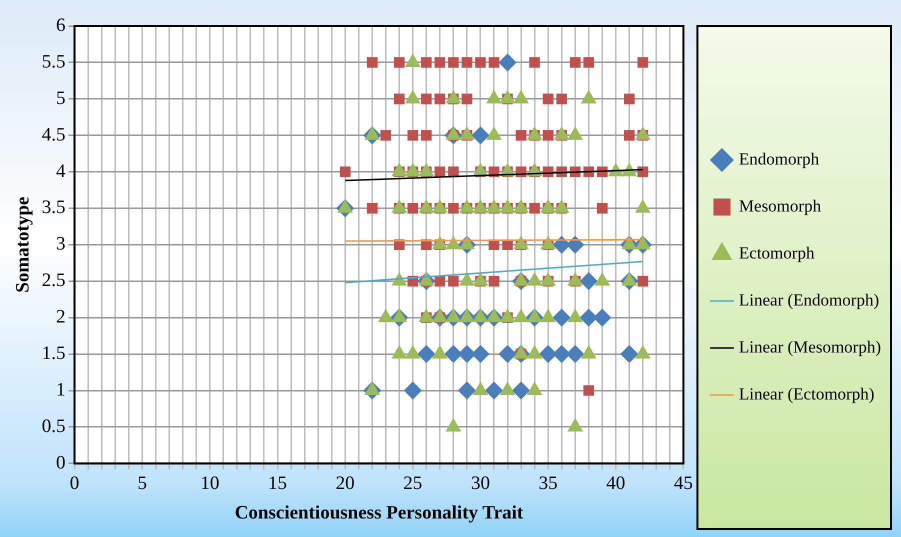 This screenshot has width=901, height=537. What do you see at coordinates (54, 207) in the screenshot?
I see `y-tick-label: 3.5` at bounding box center [54, 207].